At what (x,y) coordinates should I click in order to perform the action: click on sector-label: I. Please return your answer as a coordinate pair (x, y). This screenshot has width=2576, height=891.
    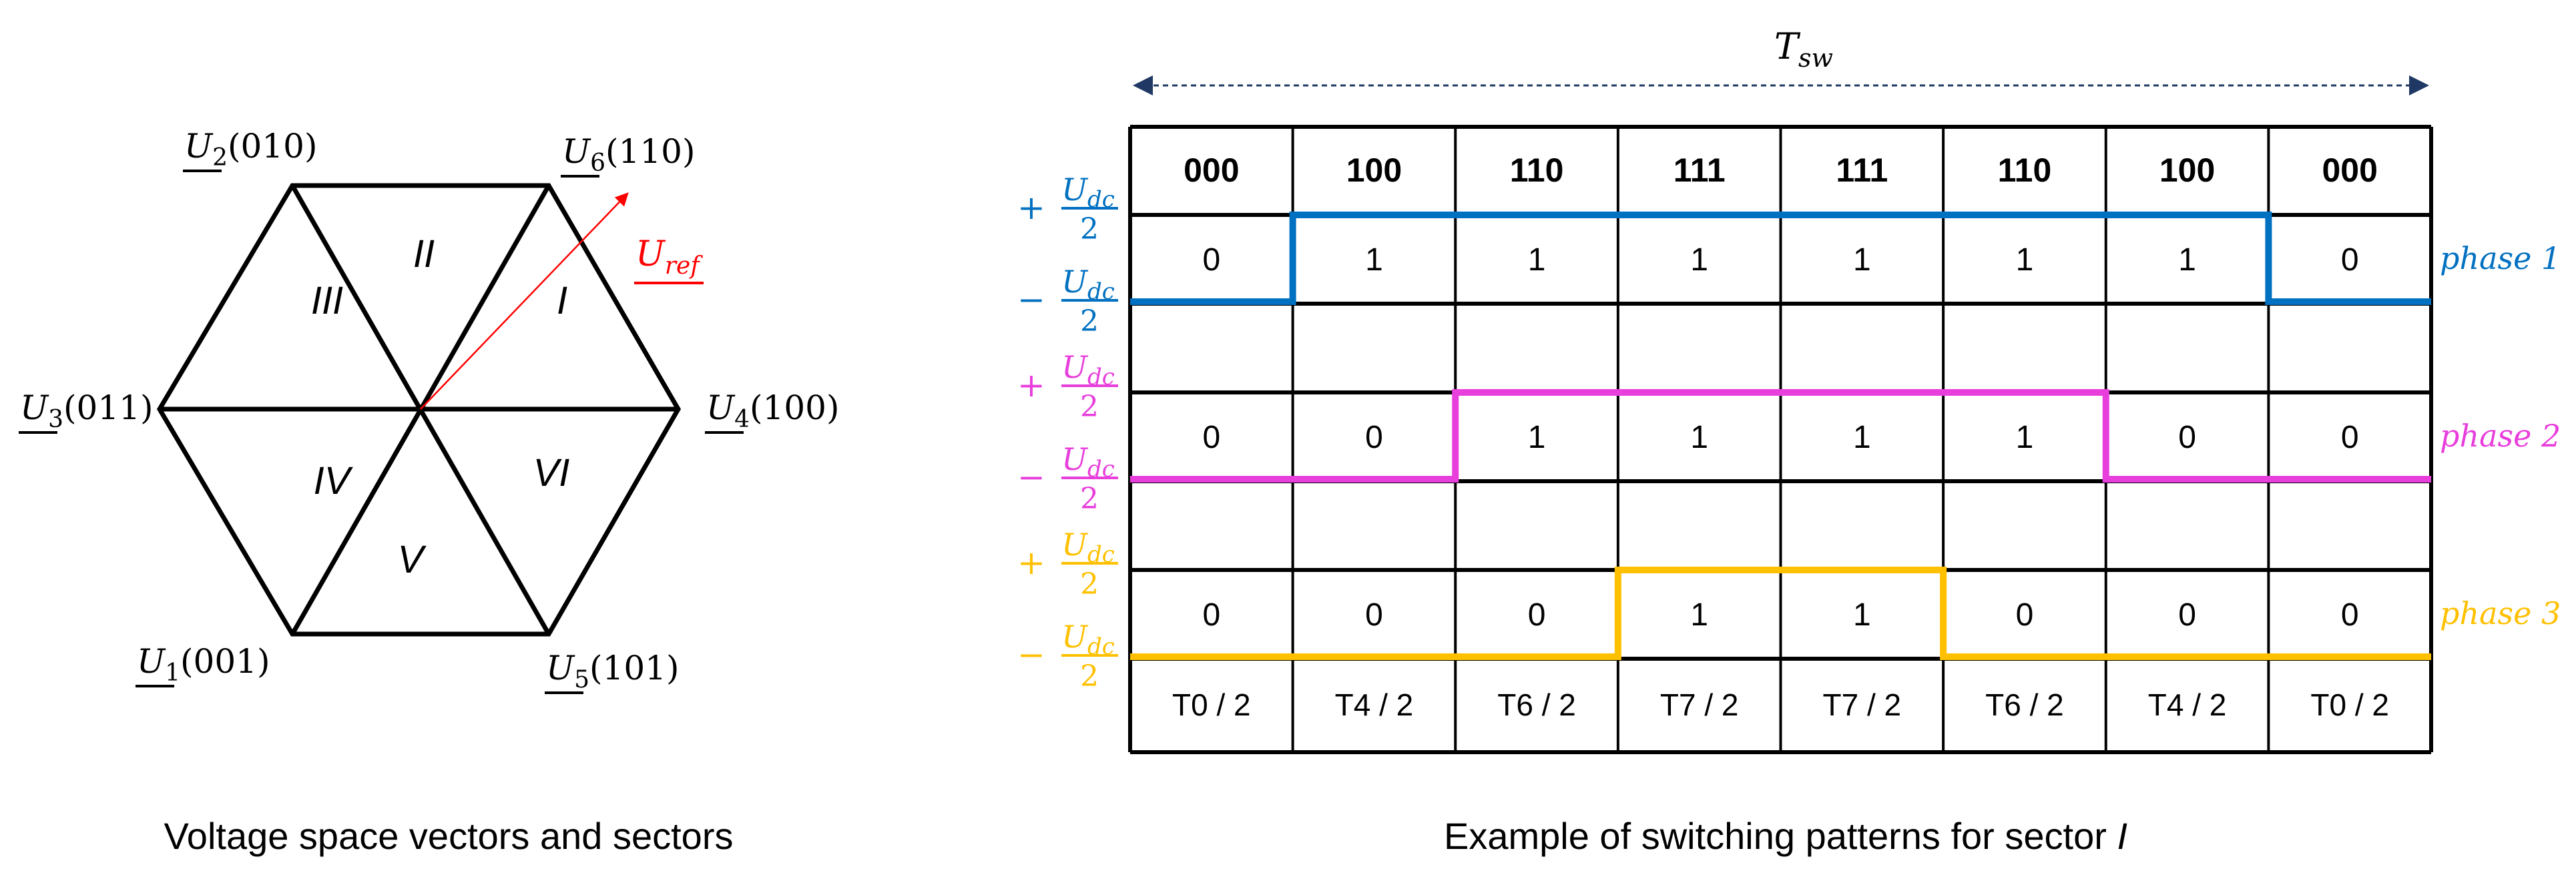
    Looking at the image, I should click on (562, 300).